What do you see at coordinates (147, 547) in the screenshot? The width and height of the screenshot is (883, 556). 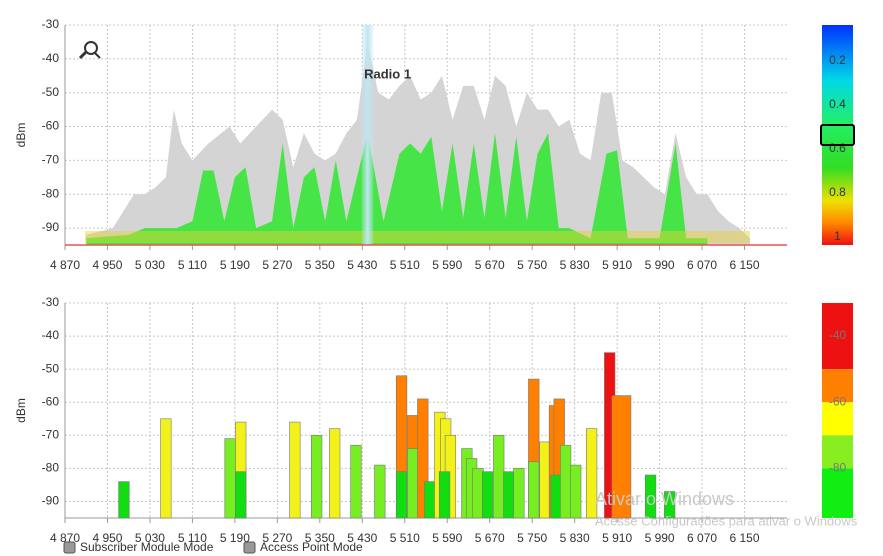 I see `mode-label: Subscriber Module Mode` at bounding box center [147, 547].